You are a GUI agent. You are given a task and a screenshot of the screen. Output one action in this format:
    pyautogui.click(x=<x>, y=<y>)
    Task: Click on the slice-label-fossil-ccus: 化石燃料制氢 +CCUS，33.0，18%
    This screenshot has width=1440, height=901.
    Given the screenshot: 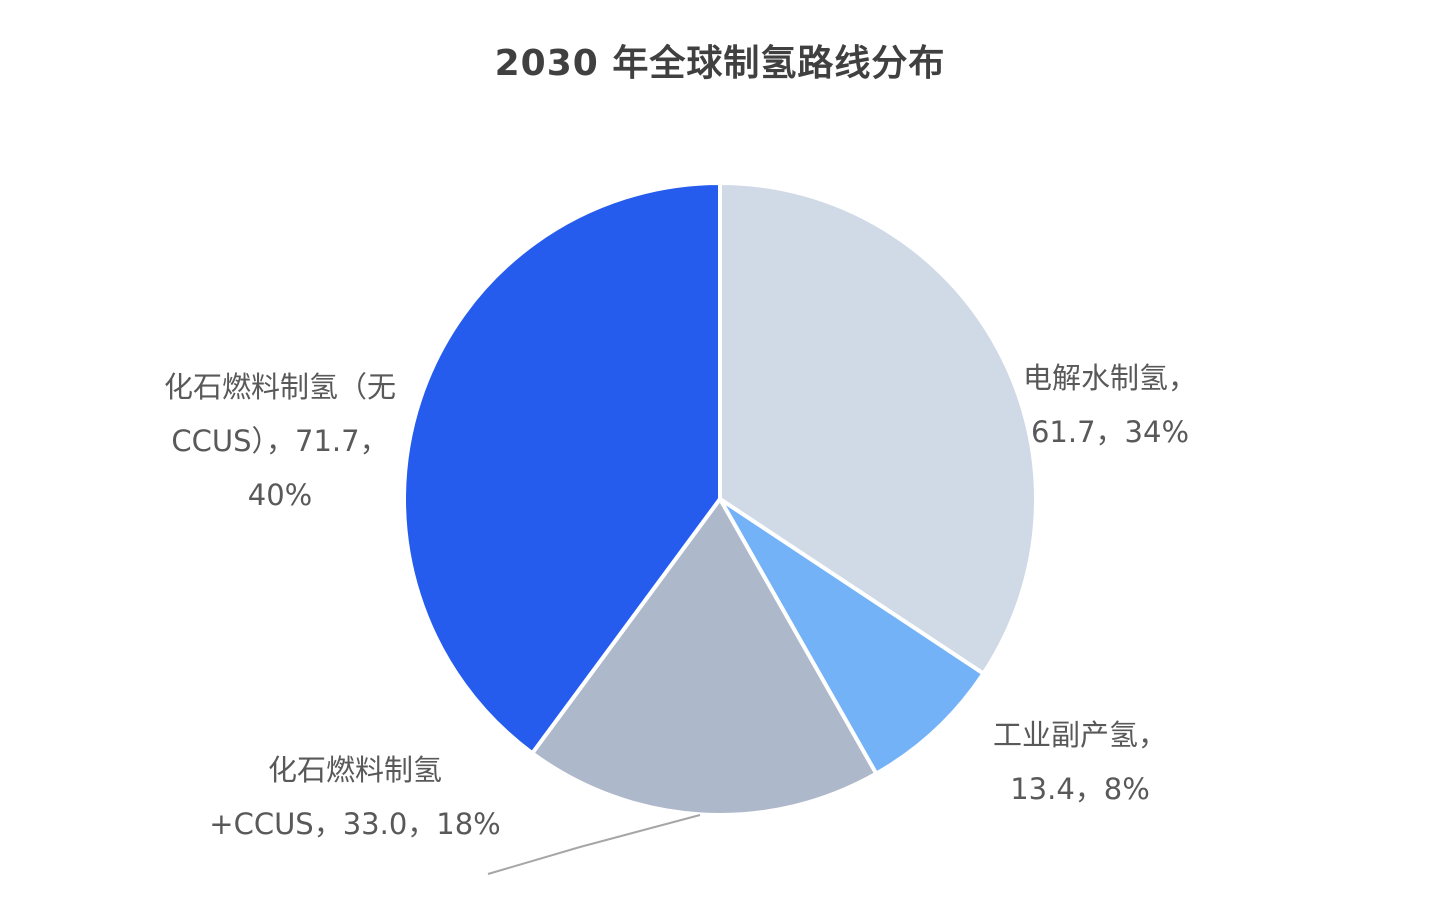 What is the action you would take?
    pyautogui.click(x=355, y=797)
    